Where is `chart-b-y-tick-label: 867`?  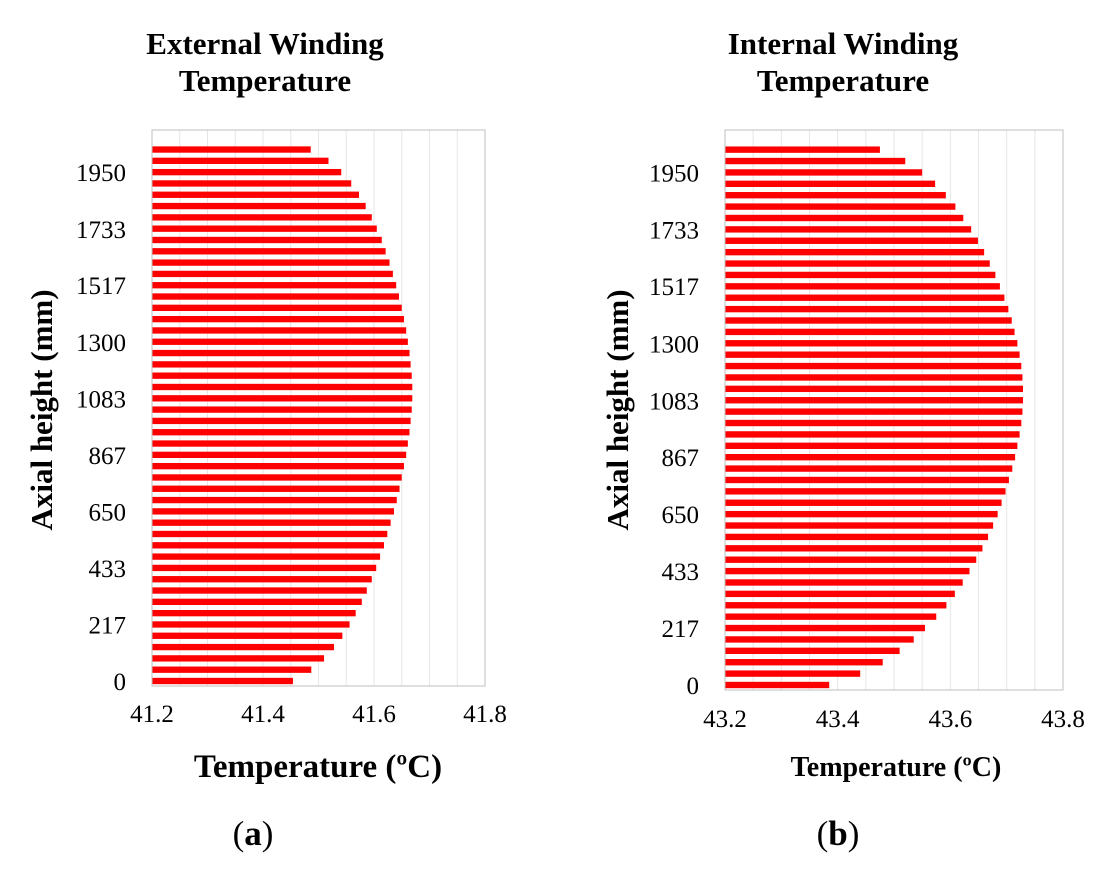
chart-b-y-tick-label: 867 is located at coordinates (681, 458).